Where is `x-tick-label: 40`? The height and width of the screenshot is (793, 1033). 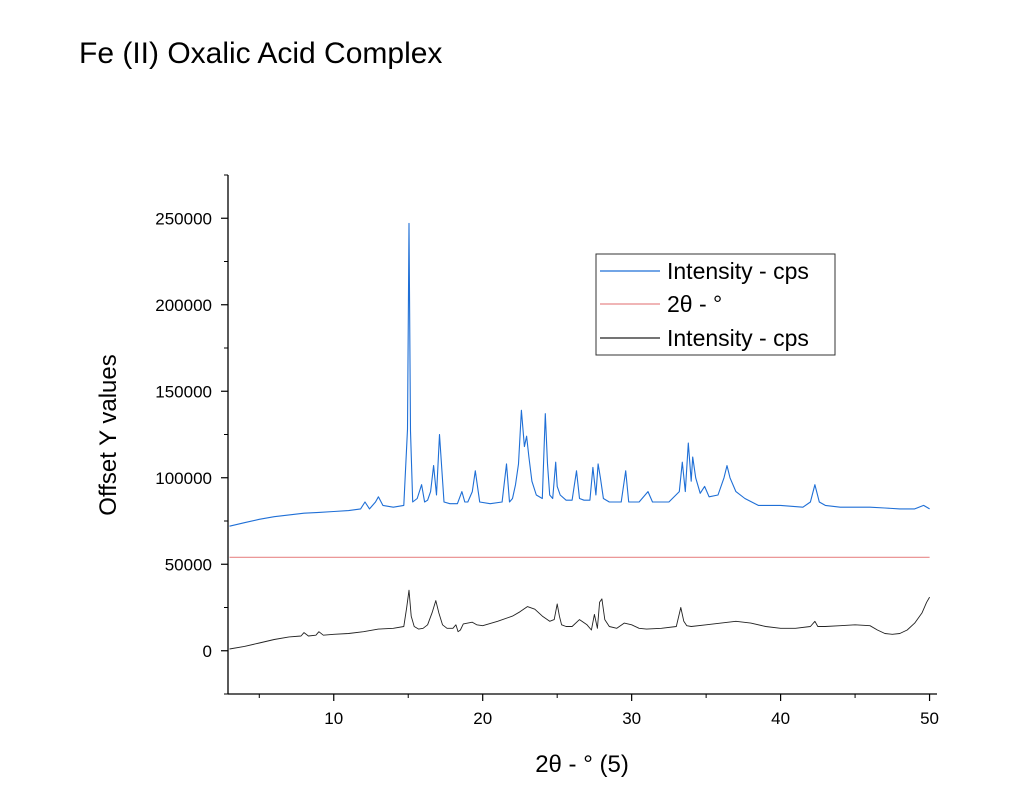
x-tick-label: 40 is located at coordinates (780, 718).